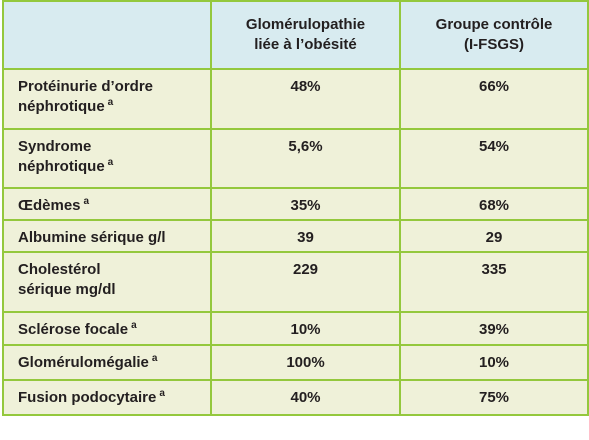 This screenshot has height=440, width=589. What do you see at coordinates (305, 204) in the screenshot?
I see `value-cell: 35%` at bounding box center [305, 204].